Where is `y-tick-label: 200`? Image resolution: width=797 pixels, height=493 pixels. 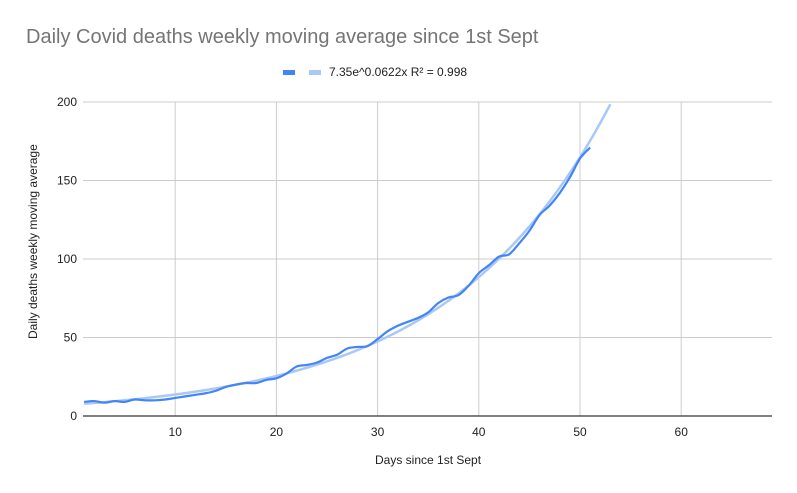 y-tick-label: 200 is located at coordinates (67, 102).